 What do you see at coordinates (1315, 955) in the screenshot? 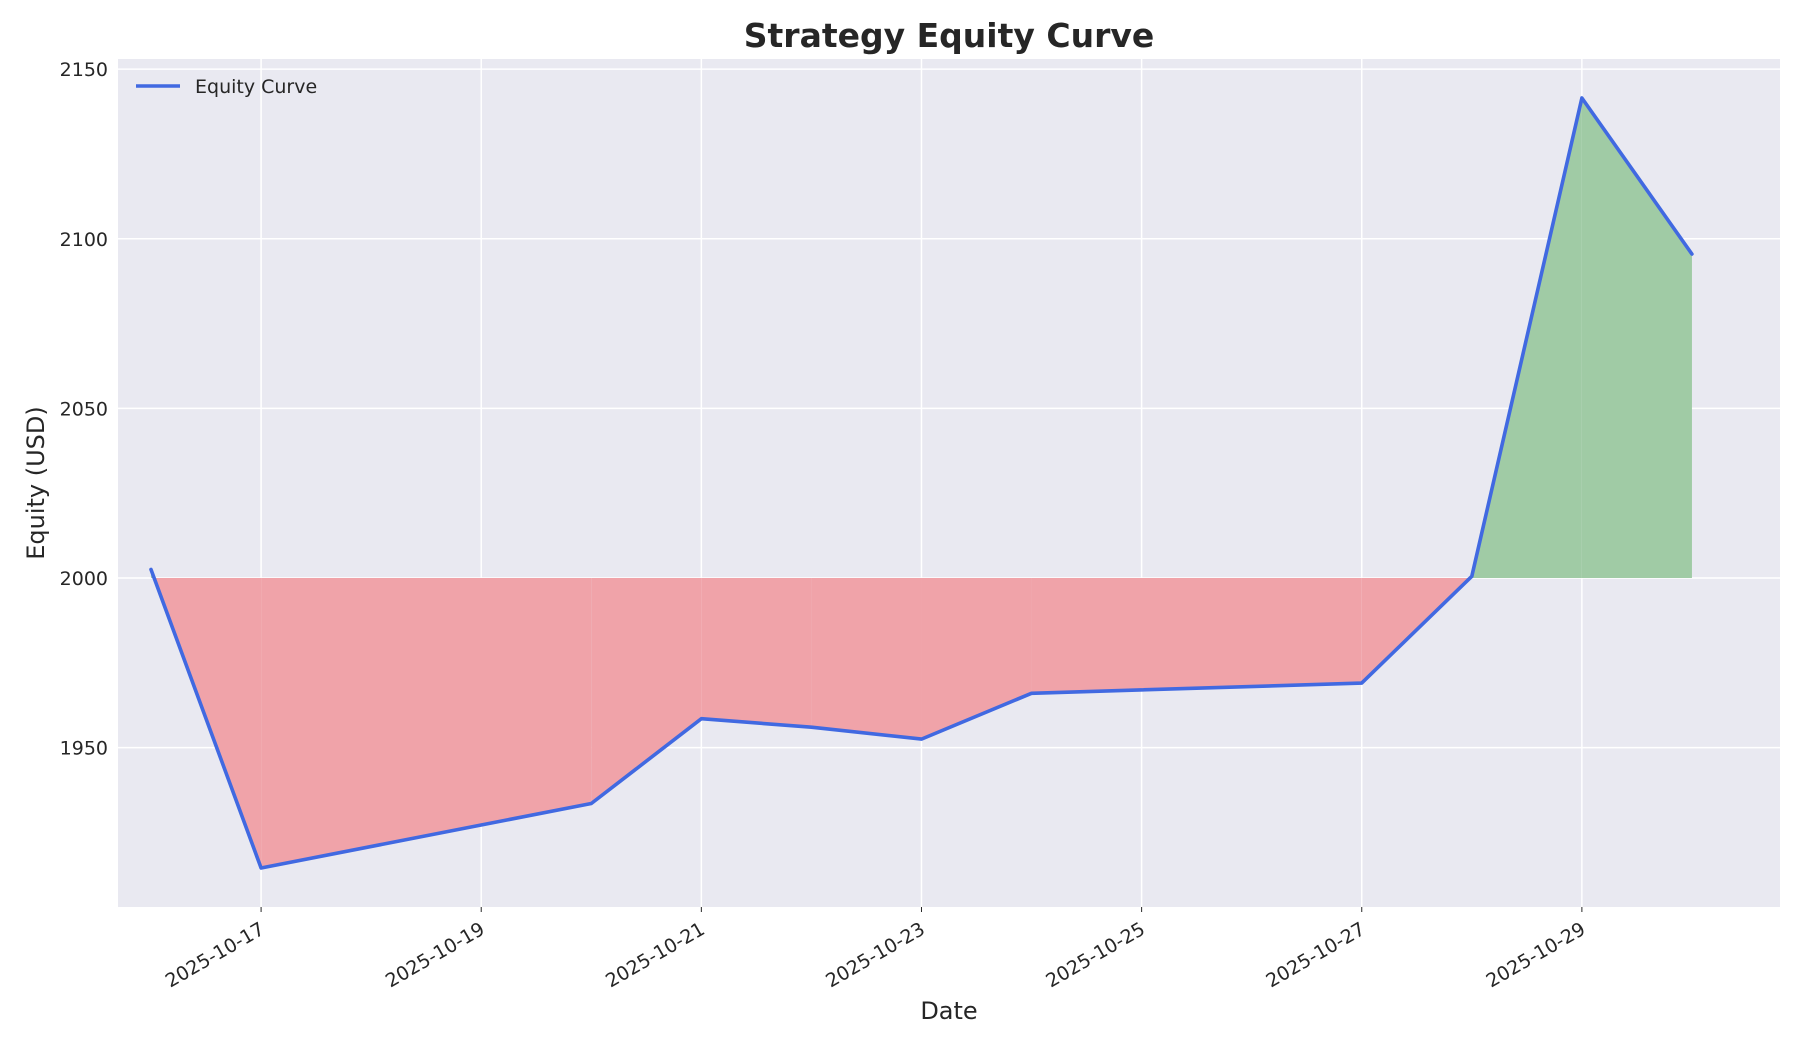
I see `x-tick-label: 2025-10-27` at bounding box center [1315, 955].